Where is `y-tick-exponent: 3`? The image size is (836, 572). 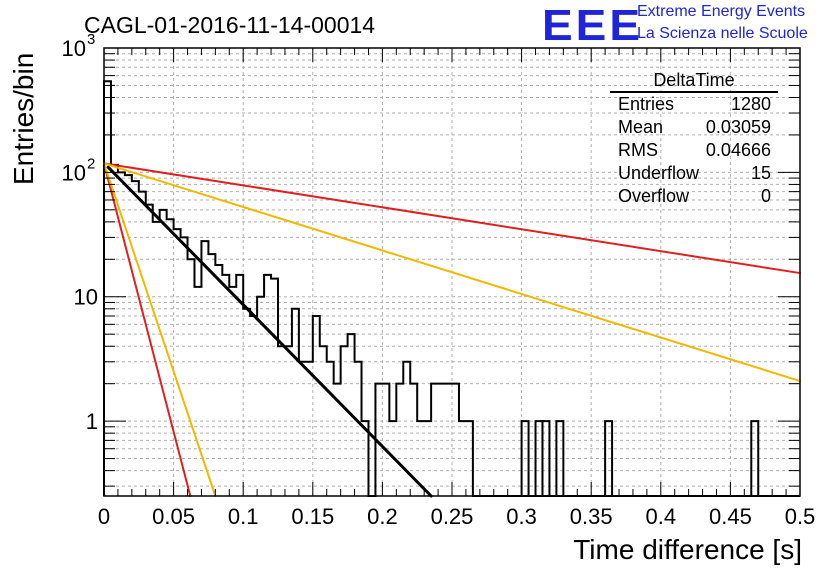 y-tick-exponent: 3 is located at coordinates (91, 39).